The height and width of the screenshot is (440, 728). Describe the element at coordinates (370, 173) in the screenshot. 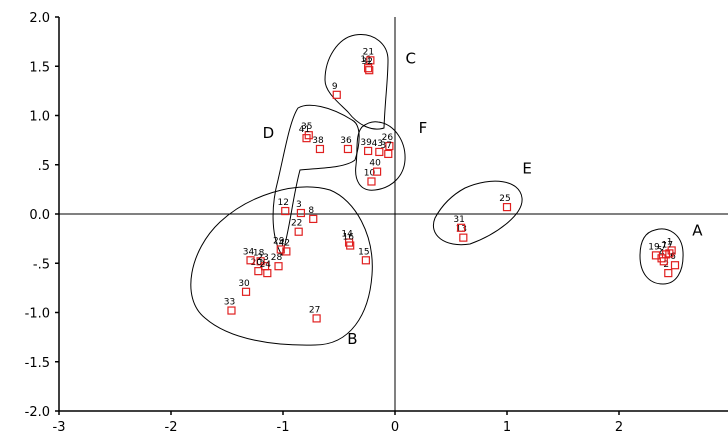

I see `data-point-label: 10` at that location.